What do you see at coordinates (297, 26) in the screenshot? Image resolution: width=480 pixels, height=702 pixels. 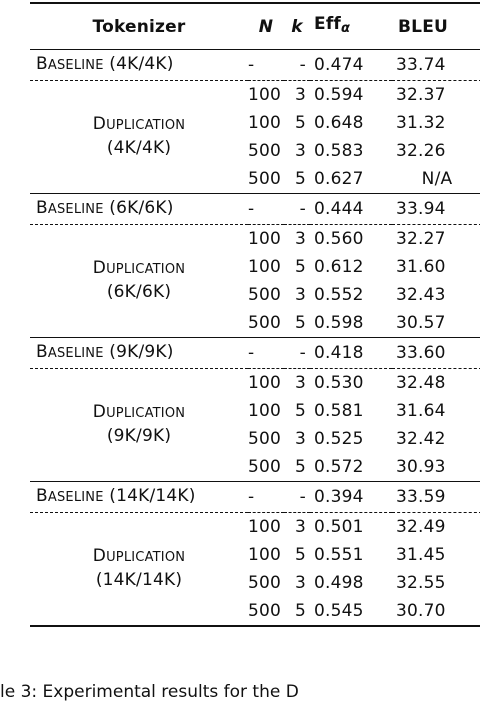 I see `header-k: k` at bounding box center [297, 26].